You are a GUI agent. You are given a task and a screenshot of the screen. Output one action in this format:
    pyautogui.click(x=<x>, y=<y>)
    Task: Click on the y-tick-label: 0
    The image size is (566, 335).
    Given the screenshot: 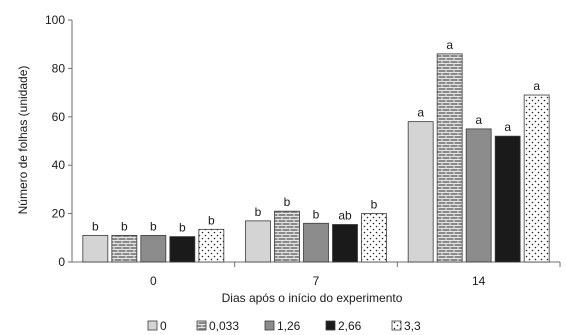 What is the action you would take?
    pyautogui.click(x=61, y=262)
    